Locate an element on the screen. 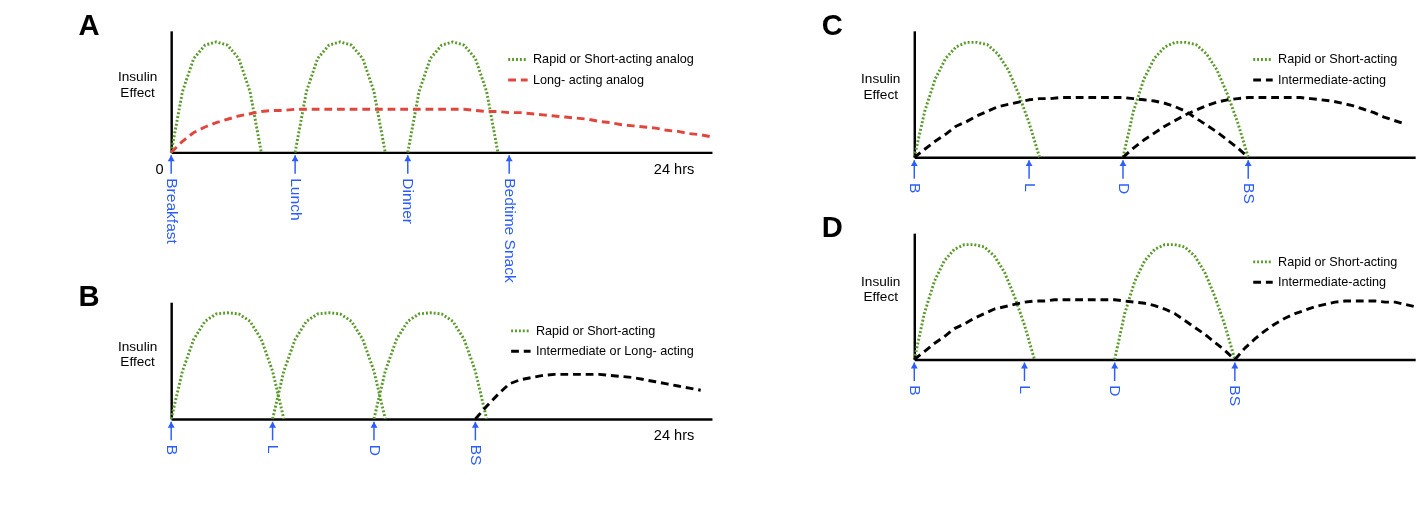 The height and width of the screenshot is (508, 1422). x-tick-label: Breakfast is located at coordinates (172, 211).